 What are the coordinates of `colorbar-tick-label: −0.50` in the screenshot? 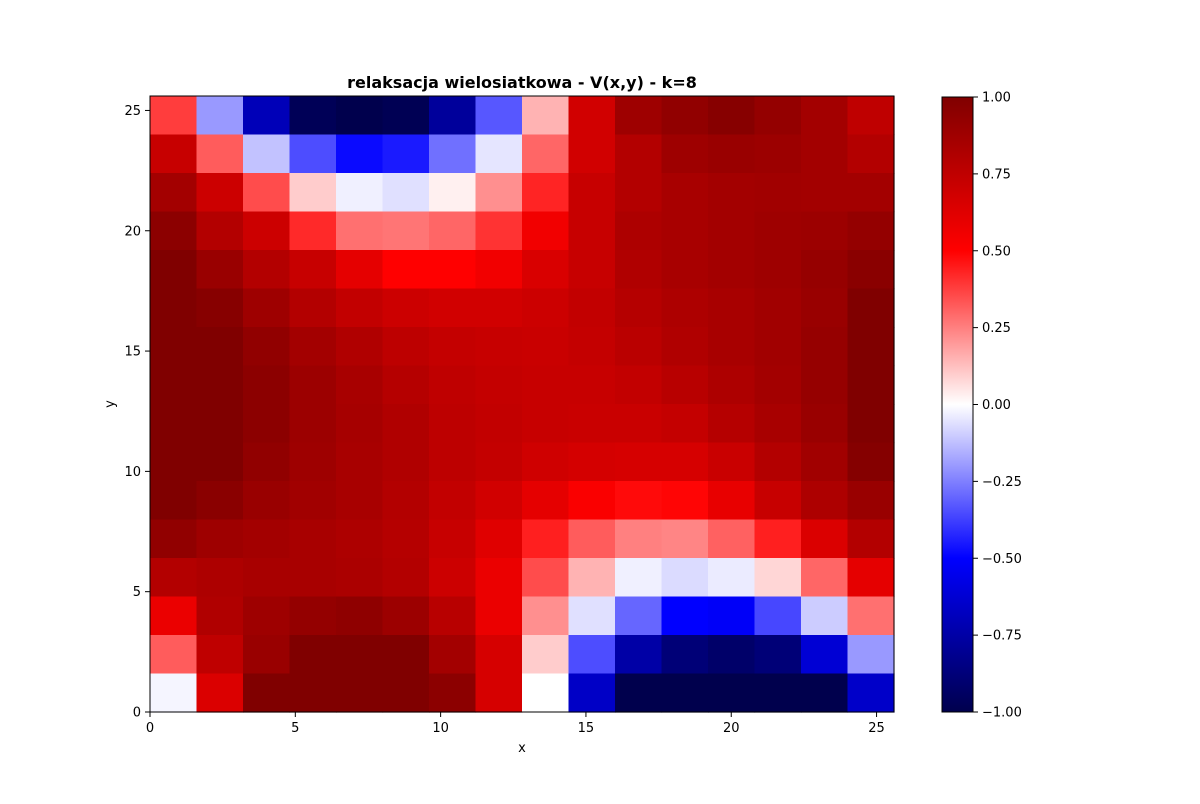 It's located at (1002, 559).